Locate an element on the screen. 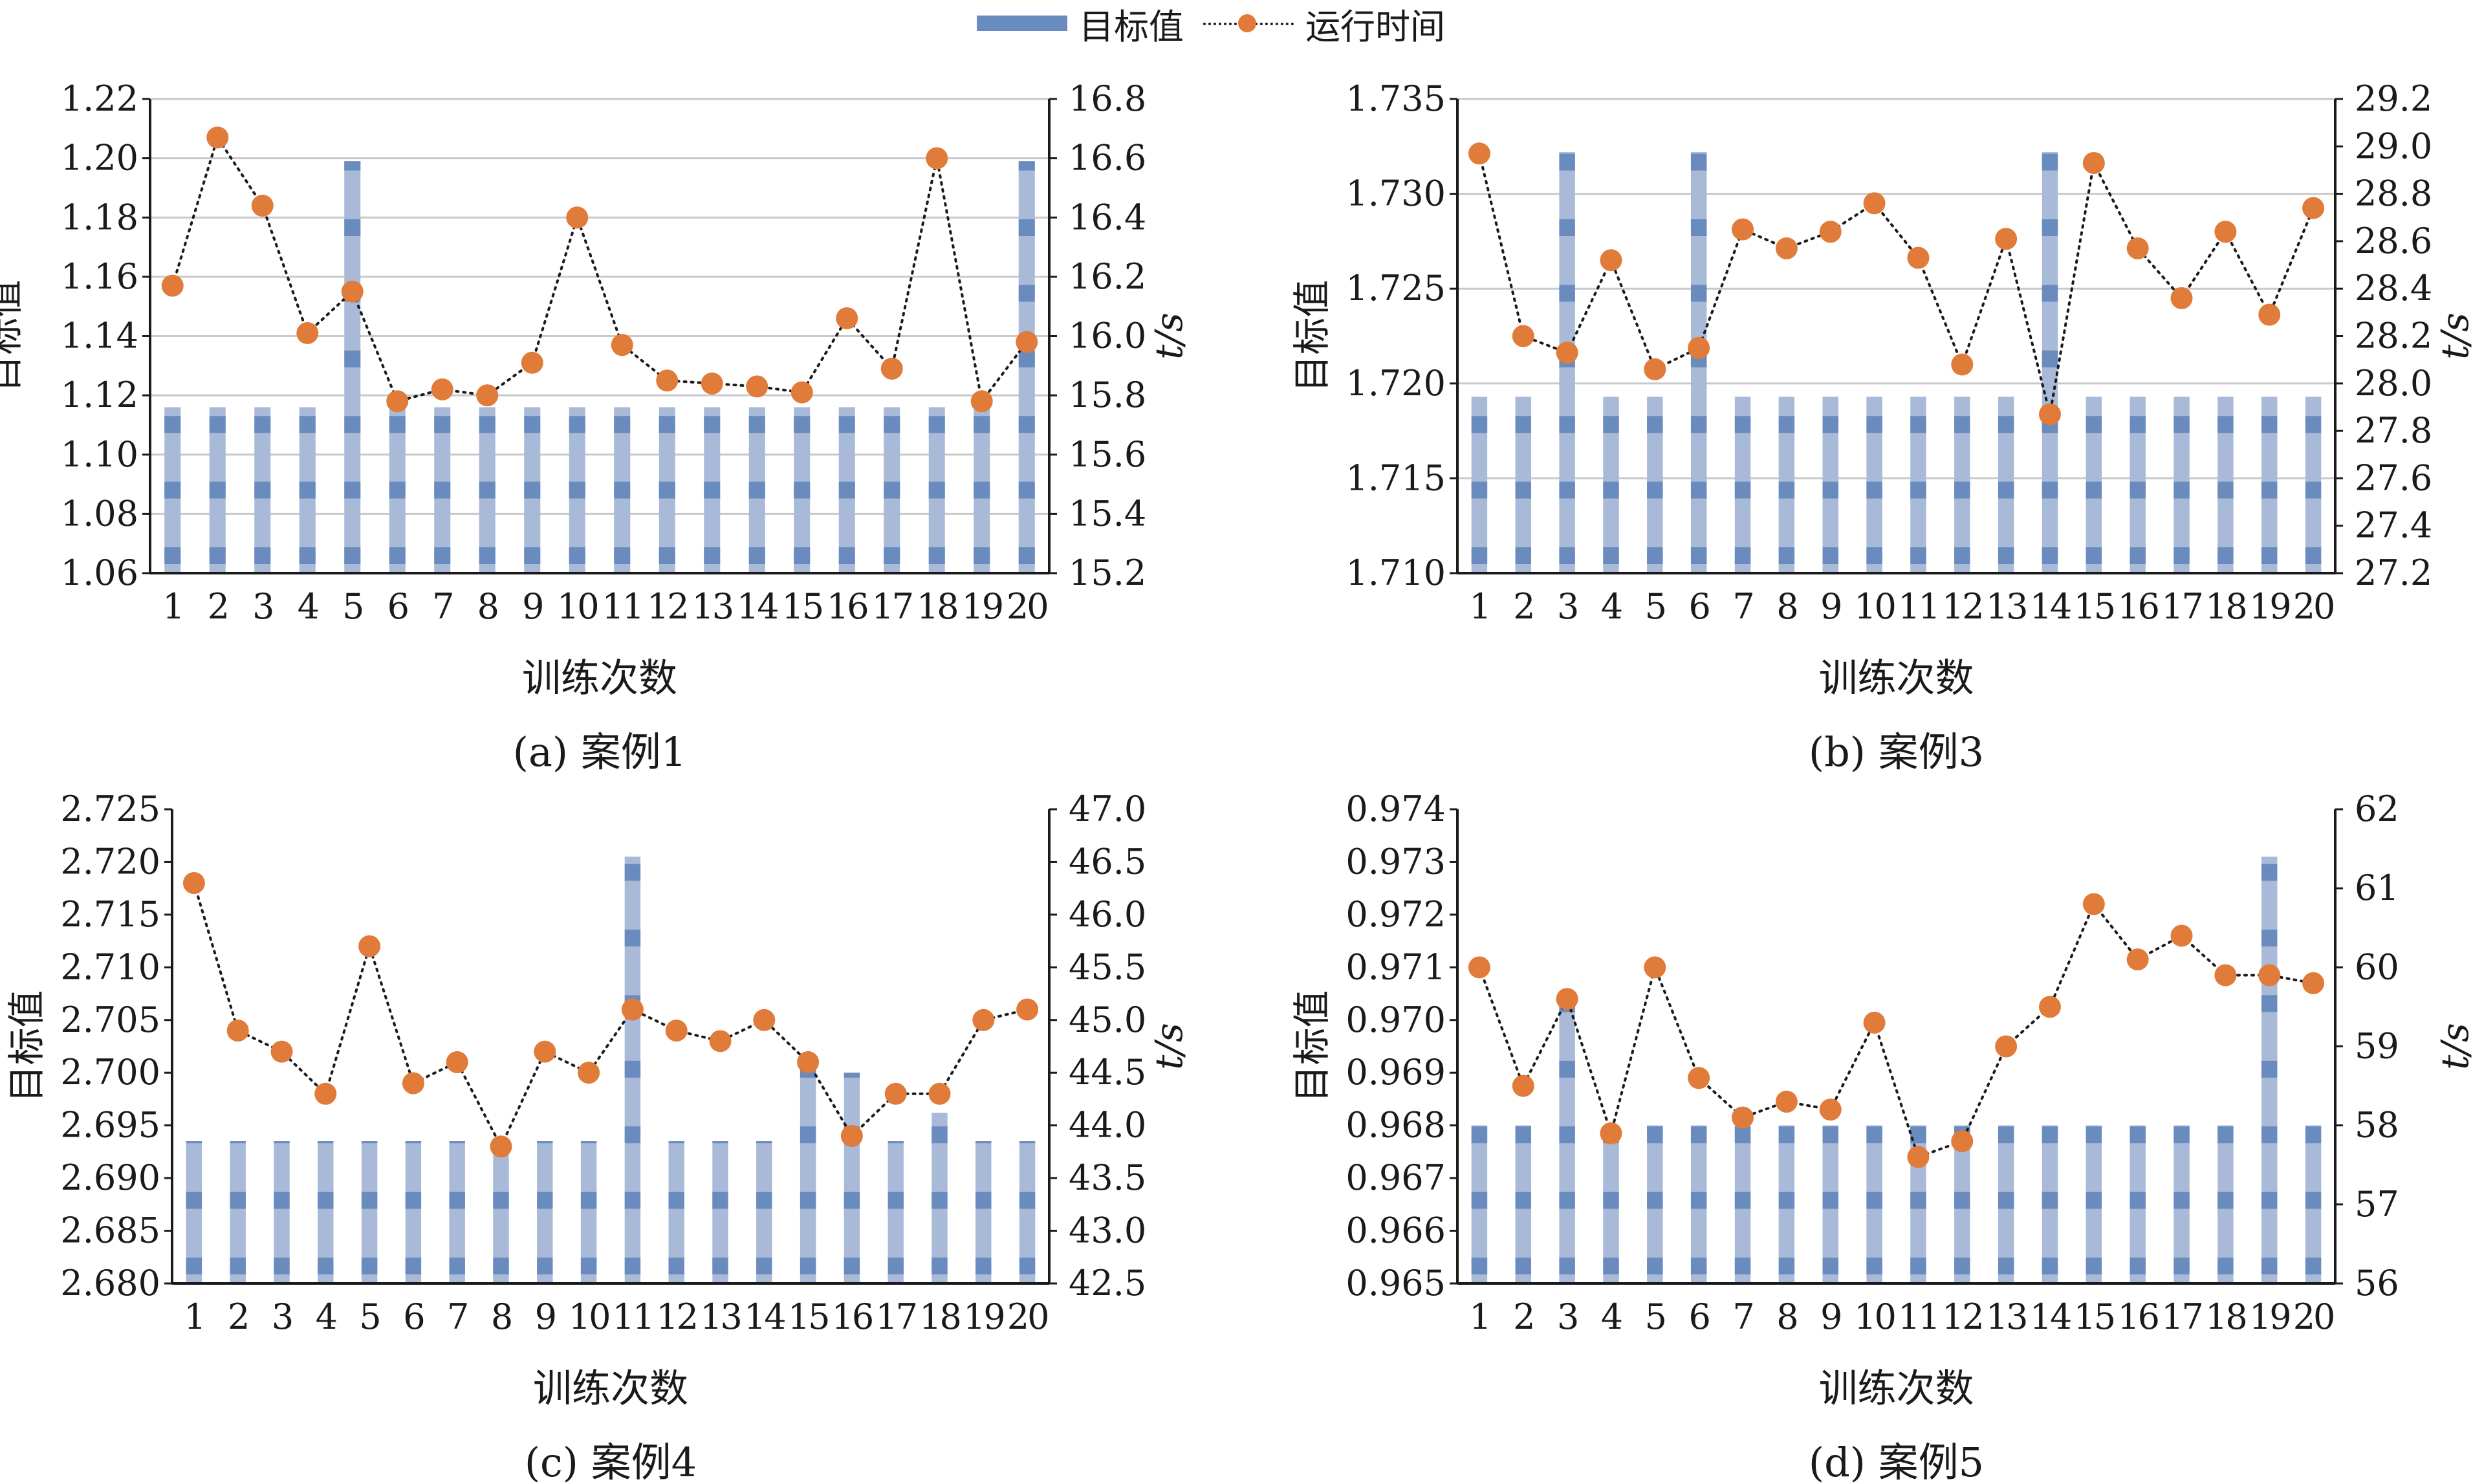  left-tick-label: 0.966 is located at coordinates (1395, 1230).